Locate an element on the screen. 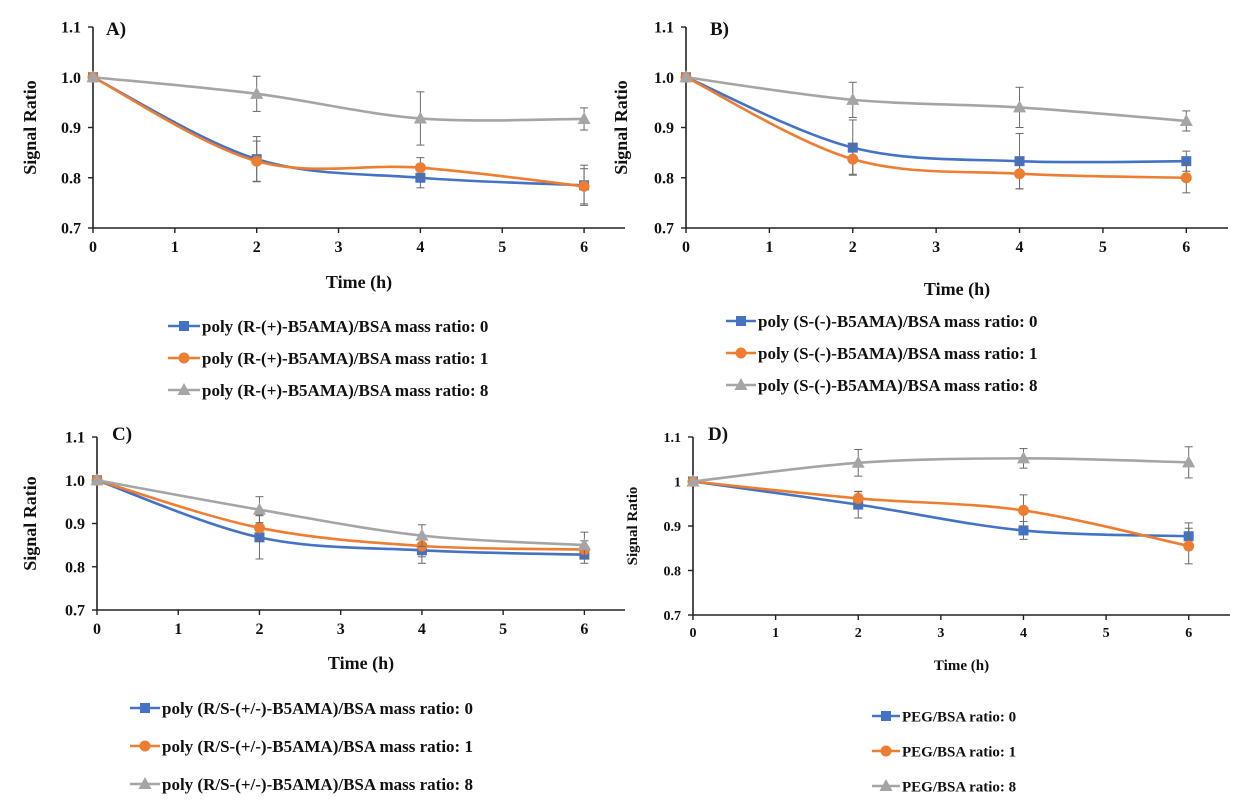  panel-label: A) is located at coordinates (116, 29).